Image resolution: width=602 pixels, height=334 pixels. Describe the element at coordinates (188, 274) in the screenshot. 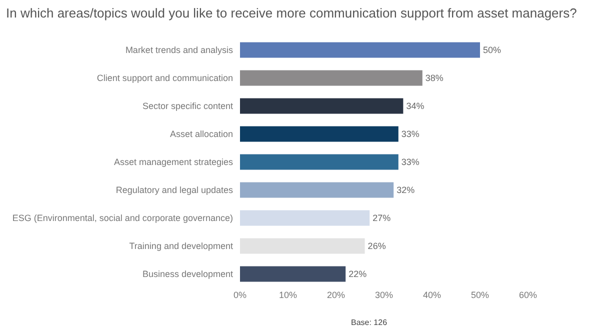

I see `y-tick-label: Business development` at that location.